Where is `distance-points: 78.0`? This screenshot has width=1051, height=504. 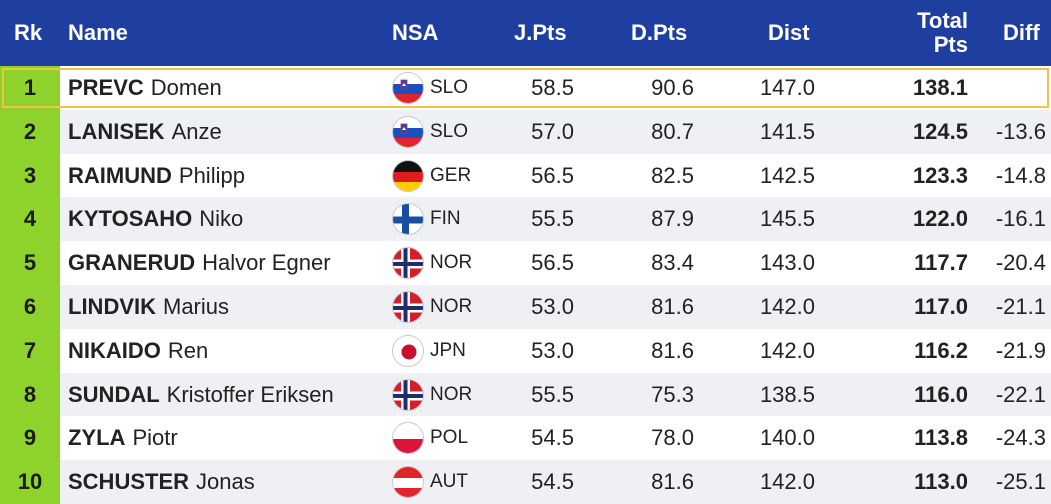
distance-points: 78.0 is located at coordinates (672, 438).